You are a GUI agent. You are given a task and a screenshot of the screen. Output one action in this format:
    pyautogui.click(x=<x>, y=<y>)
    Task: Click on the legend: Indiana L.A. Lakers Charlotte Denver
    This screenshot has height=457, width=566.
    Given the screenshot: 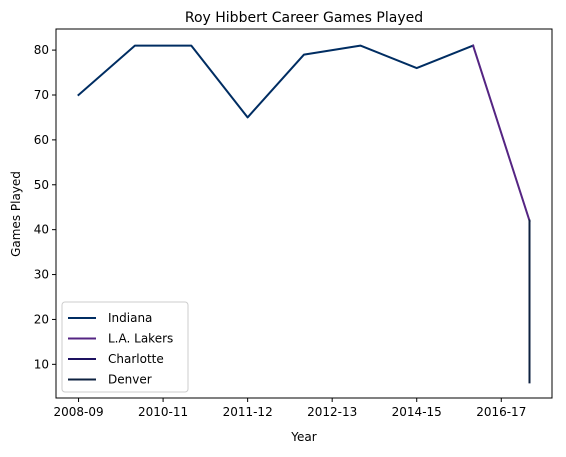 What is the action you would take?
    pyautogui.click(x=125, y=347)
    